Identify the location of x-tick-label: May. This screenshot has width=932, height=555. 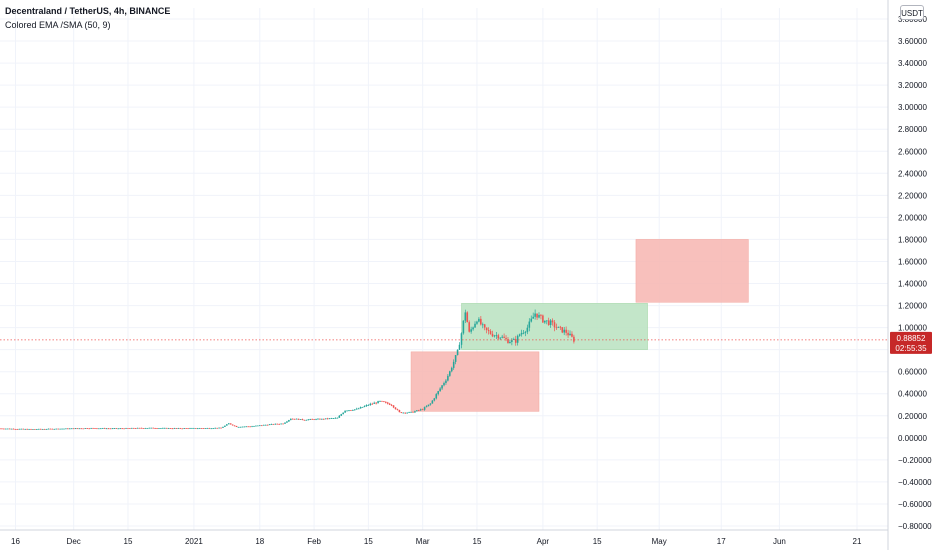
(659, 541).